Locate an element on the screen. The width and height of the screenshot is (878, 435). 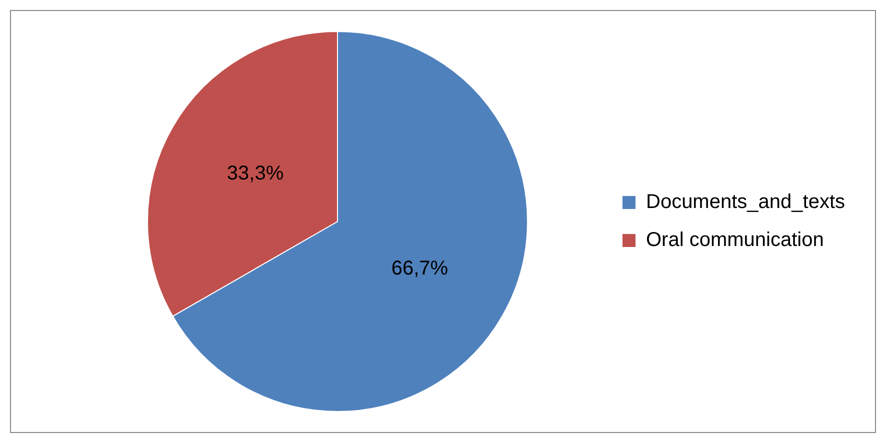
legend-label: Documents_and_texts is located at coordinates (746, 202).